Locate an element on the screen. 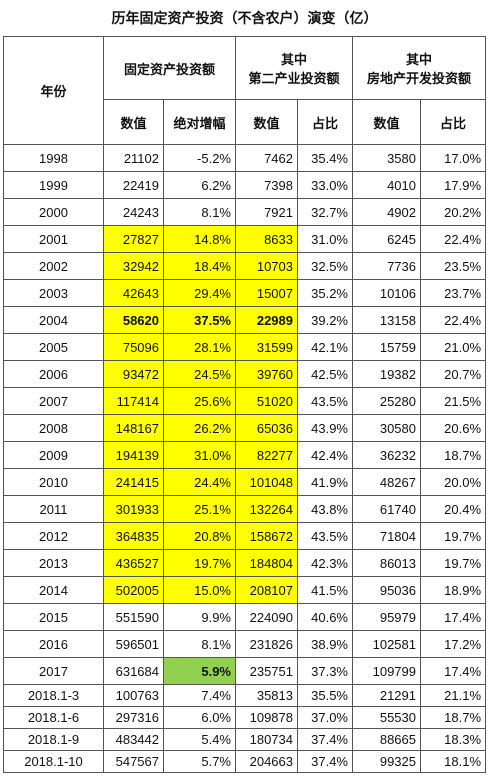  value-cell: 20.8% is located at coordinates (199, 536).